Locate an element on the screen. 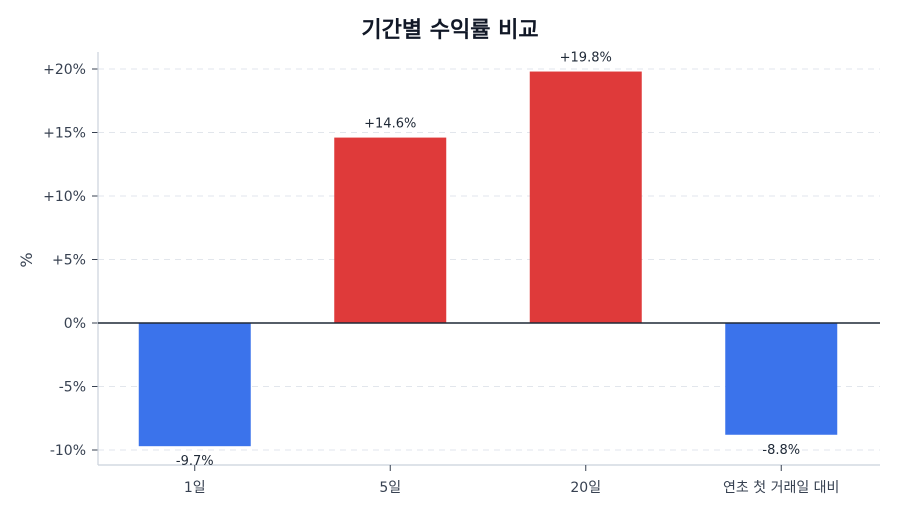  chart-title: 기간별 수익률 비교 is located at coordinates (450, 30).